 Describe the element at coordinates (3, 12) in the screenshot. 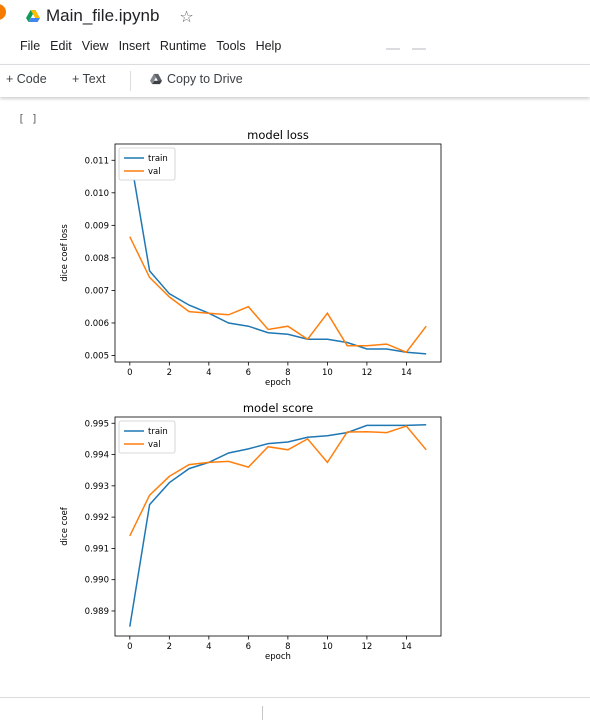

I see `colab-logo` at that location.